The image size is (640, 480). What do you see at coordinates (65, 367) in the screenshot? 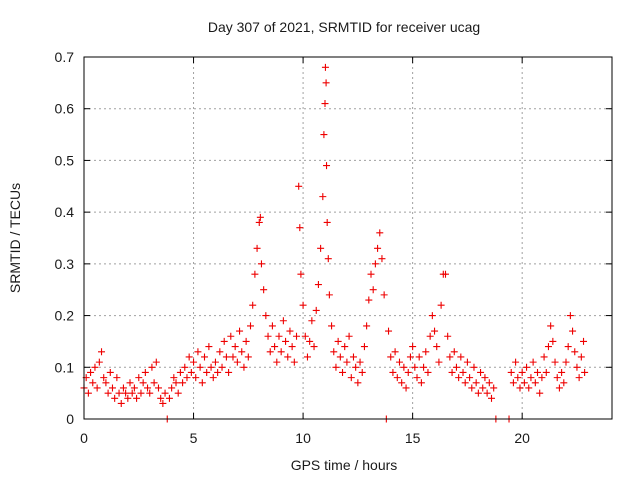
I see `y-tick-label: 0.1` at bounding box center [65, 367].